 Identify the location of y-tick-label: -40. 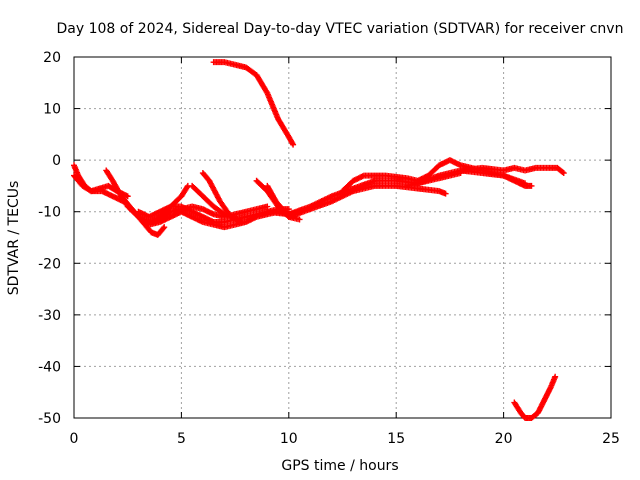
(49, 367).